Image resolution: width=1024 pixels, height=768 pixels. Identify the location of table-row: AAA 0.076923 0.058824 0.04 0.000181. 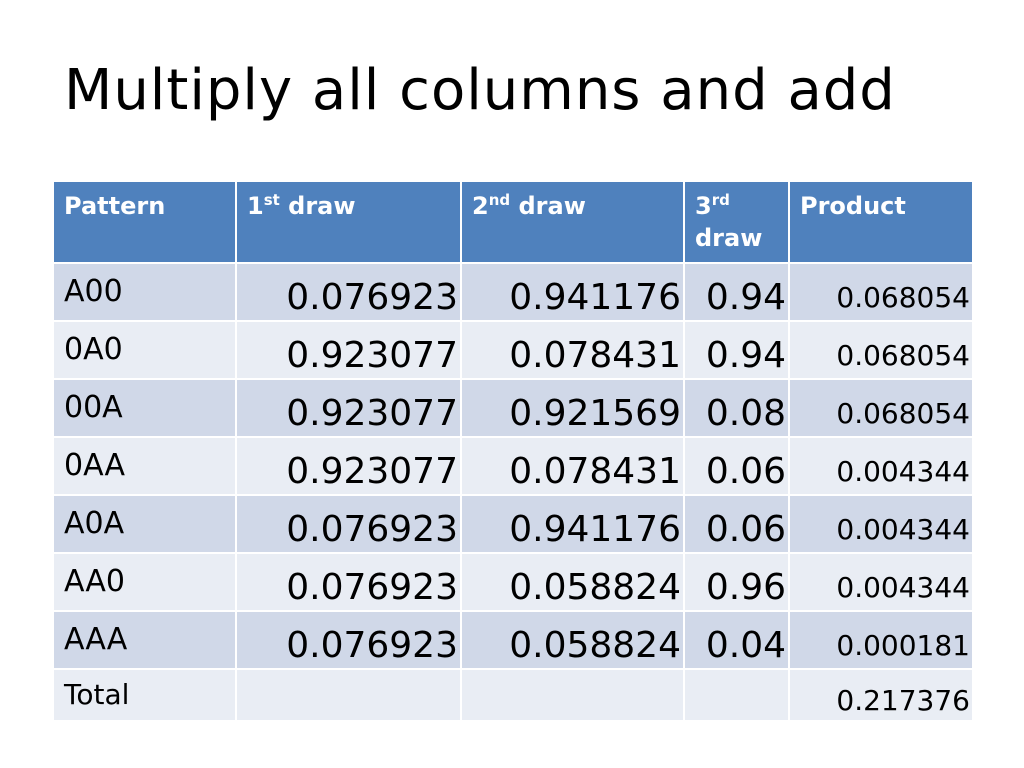
(513, 640).